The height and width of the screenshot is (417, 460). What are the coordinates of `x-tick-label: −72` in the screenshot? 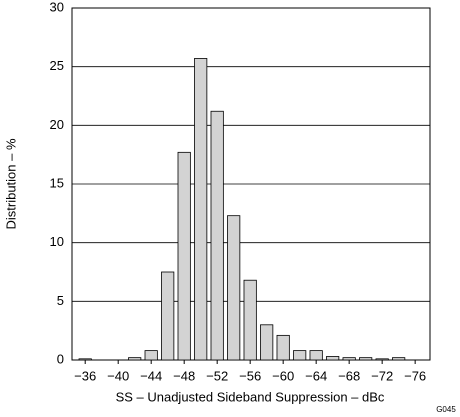 It's located at (382, 375).